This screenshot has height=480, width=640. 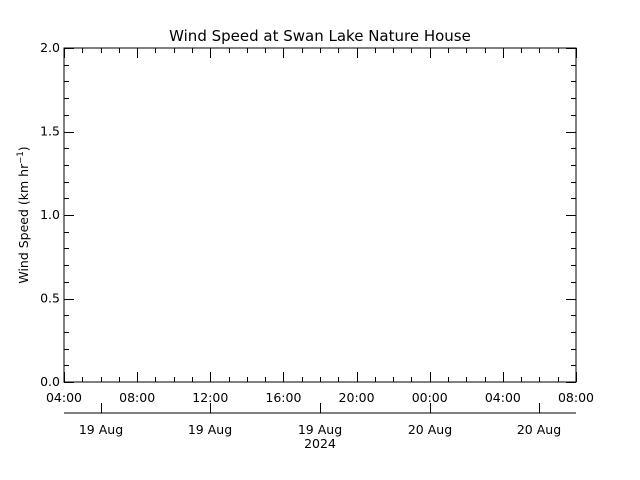 I want to click on y-axis-label-main: Wind Speed (km hr, so click(x=23, y=223).